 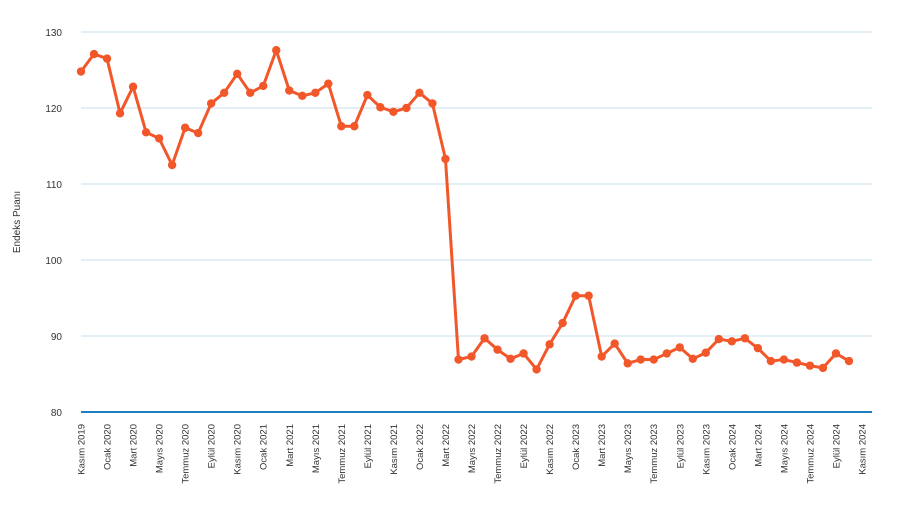 I want to click on x-tick-label: Temmuz 2022, so click(x=498, y=454).